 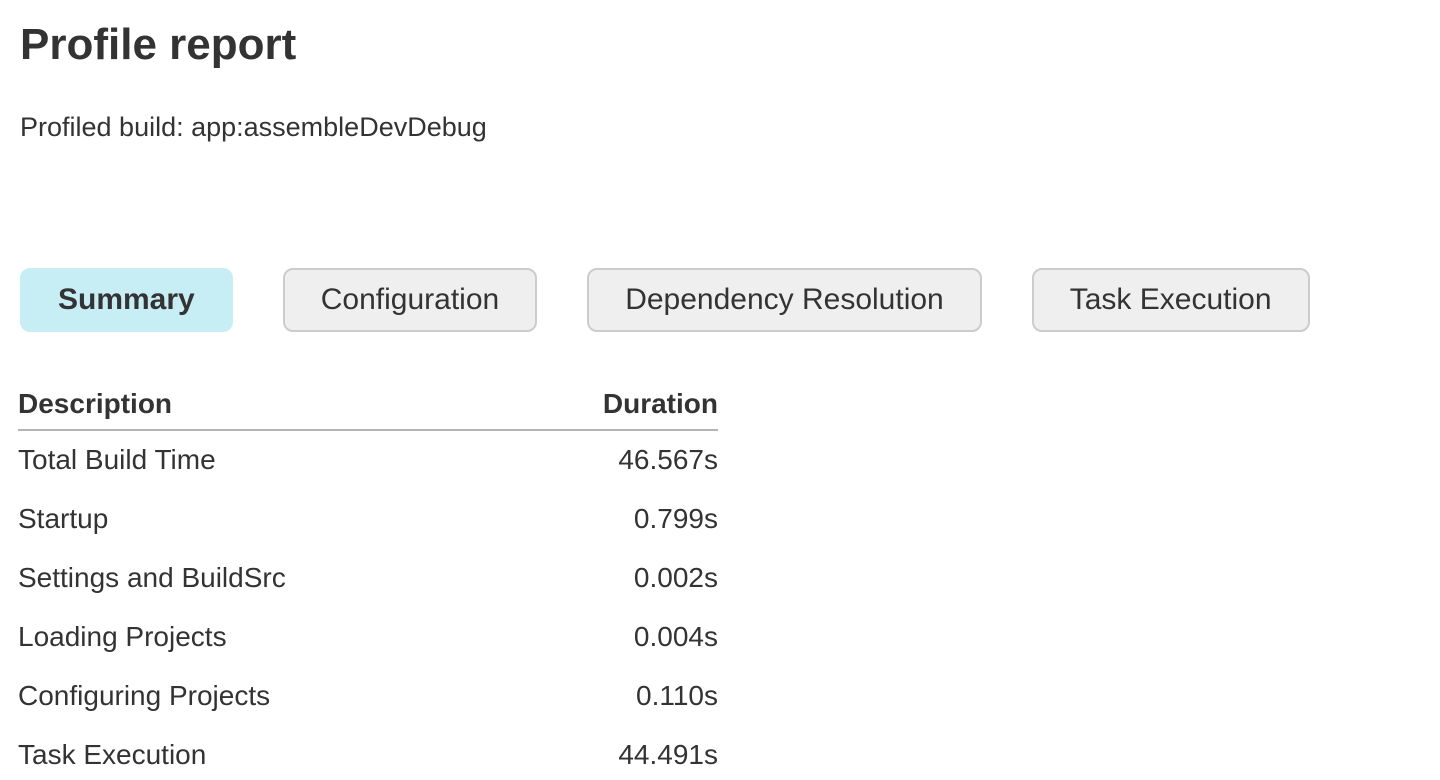 What do you see at coordinates (368, 637) in the screenshot?
I see `table-row: Loading Projects 0.004s` at bounding box center [368, 637].